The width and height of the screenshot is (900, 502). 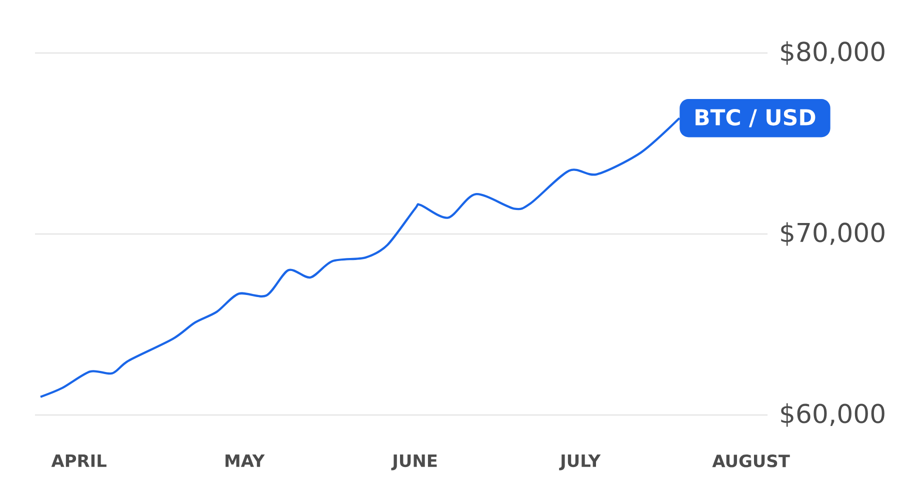 I want to click on x-tick-label: MAY, so click(x=245, y=460).